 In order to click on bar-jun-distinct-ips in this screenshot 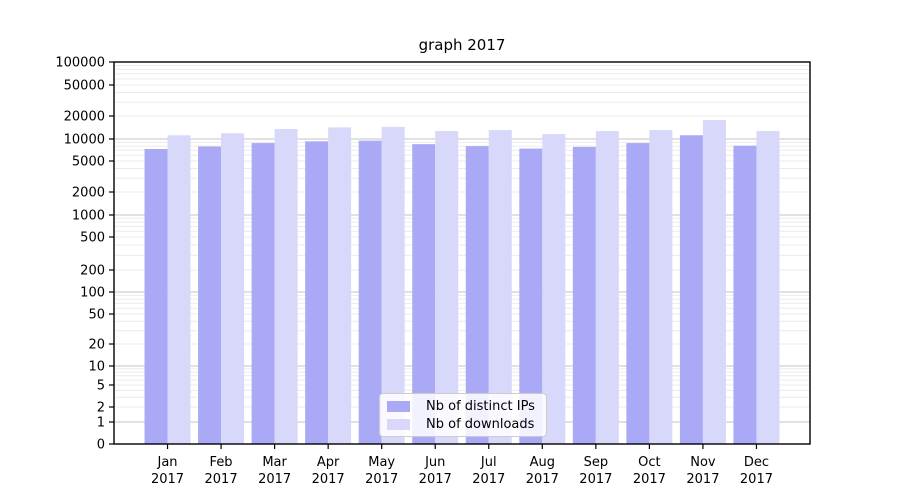, I will do `click(424, 294)`.